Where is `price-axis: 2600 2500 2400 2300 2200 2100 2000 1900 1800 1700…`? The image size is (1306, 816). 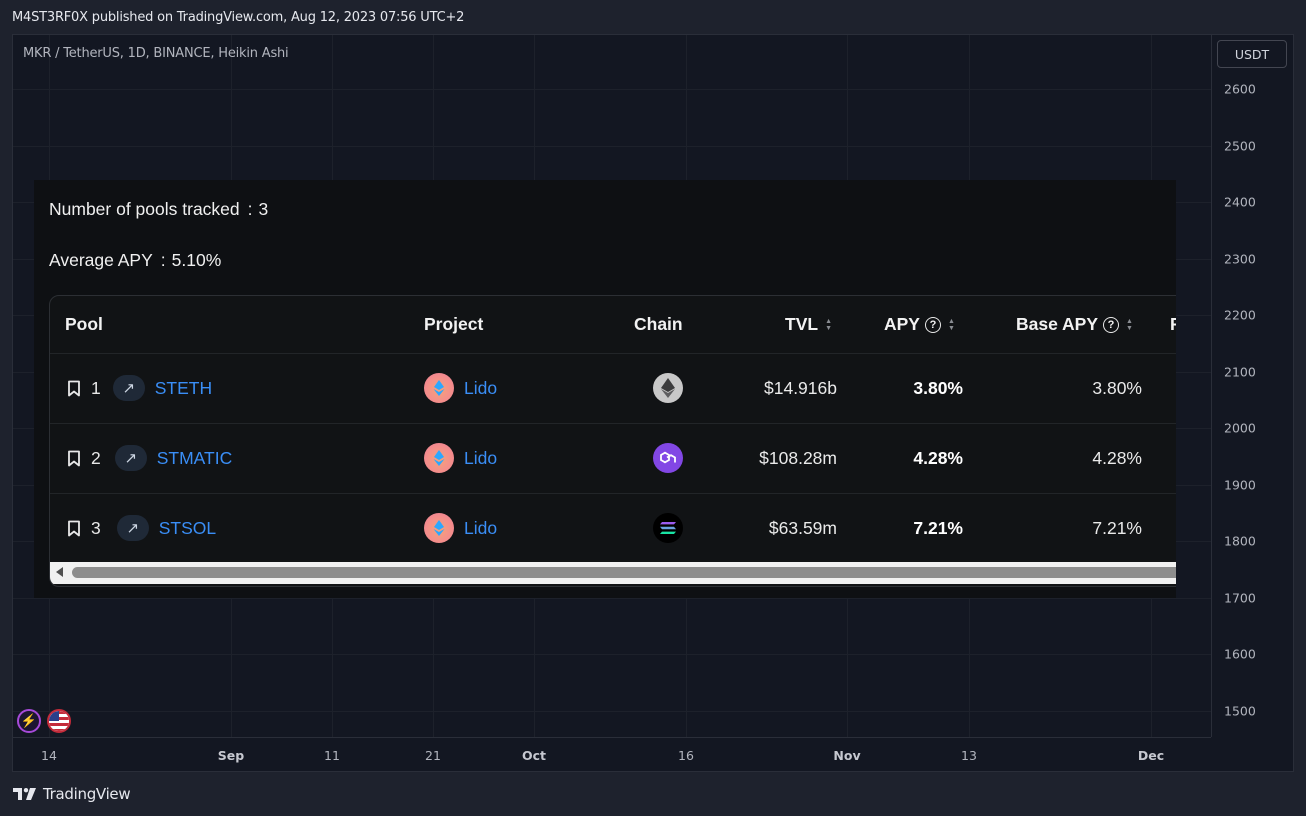
price-axis: 2600 2500 2400 2300 2200 2100 2000 1900 1800 1700… is located at coordinates (1252, 386).